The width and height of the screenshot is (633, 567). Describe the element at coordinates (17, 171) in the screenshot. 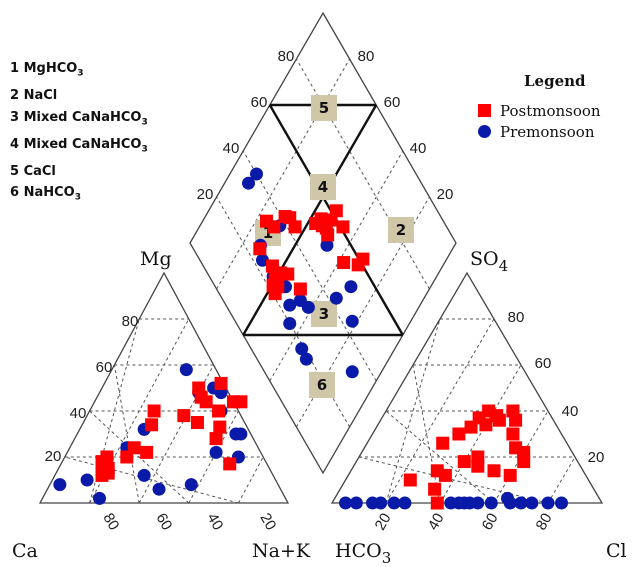

I see `water-type-number: 5` at that location.